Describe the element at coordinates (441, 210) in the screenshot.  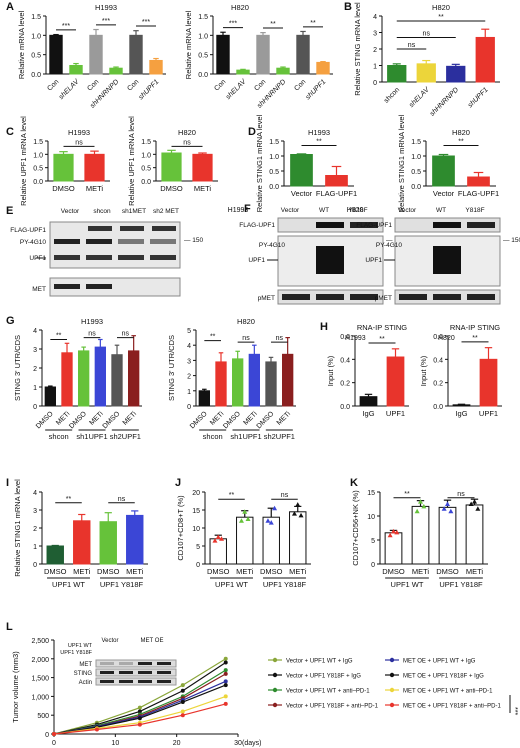
I see `F-lane-label: WT` at that location.